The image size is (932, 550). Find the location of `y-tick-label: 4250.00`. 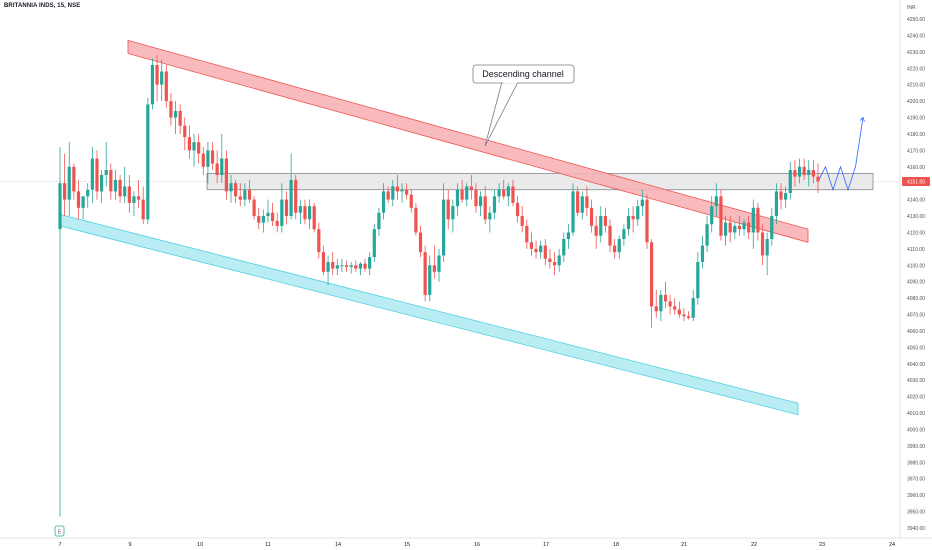

y-tick-label: 4250.00 is located at coordinates (916, 20).